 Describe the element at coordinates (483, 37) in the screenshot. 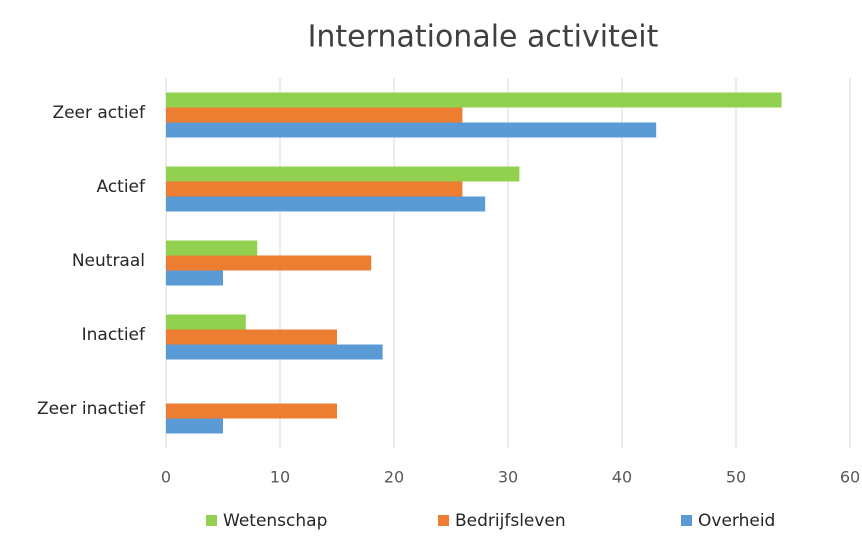

I see `chart-title: Internationale activiteit` at that location.